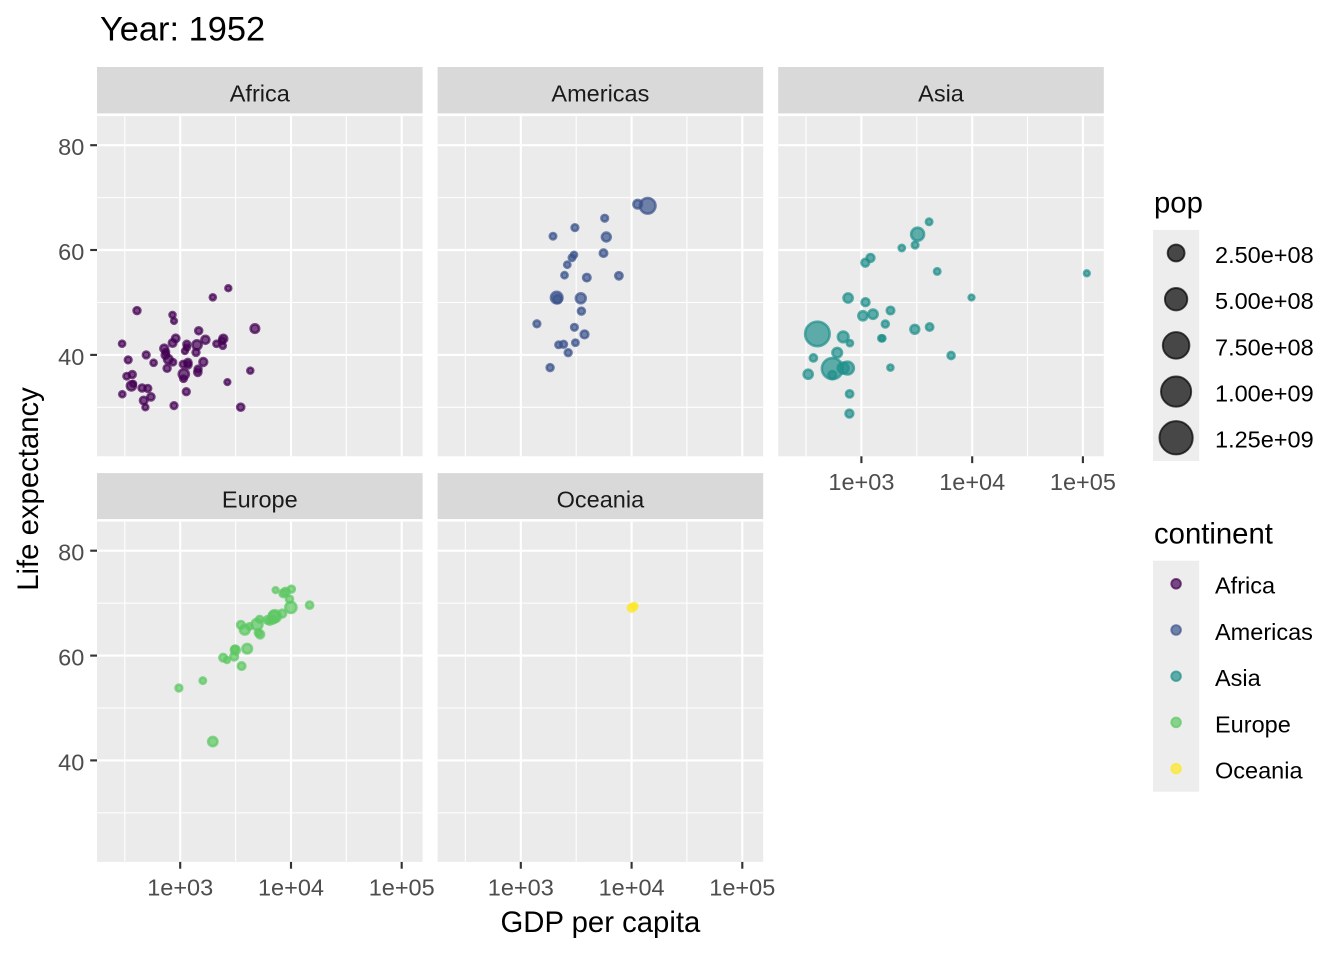 The image size is (1344, 965). Describe the element at coordinates (1264, 255) in the screenshot. I see `svg-text: 2.50e+08` at that location.